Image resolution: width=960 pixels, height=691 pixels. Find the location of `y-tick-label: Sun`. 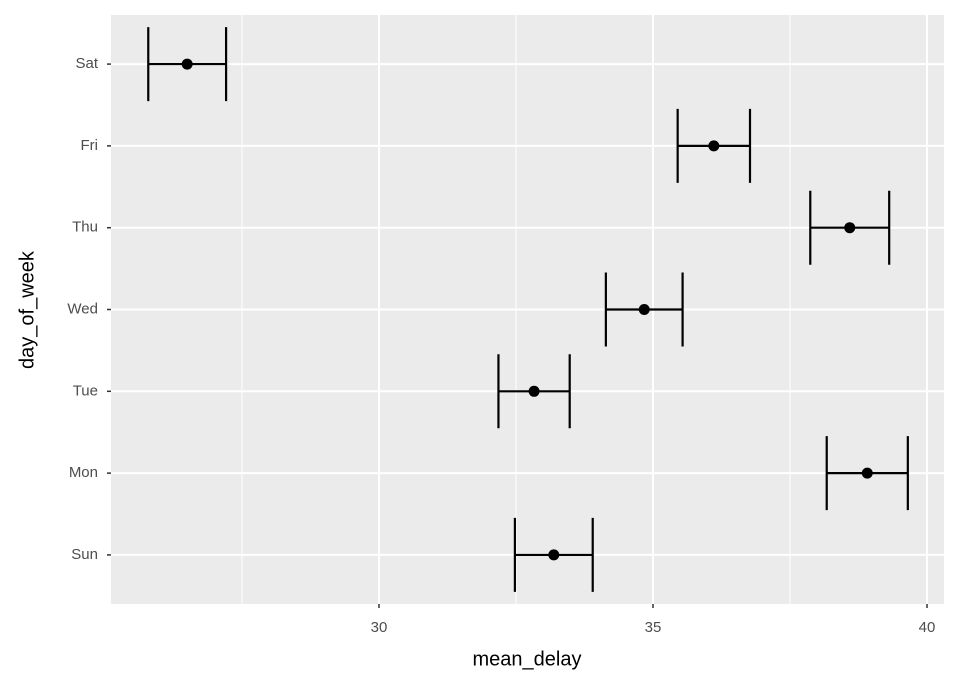

y-tick-label: Sun is located at coordinates (84, 554).